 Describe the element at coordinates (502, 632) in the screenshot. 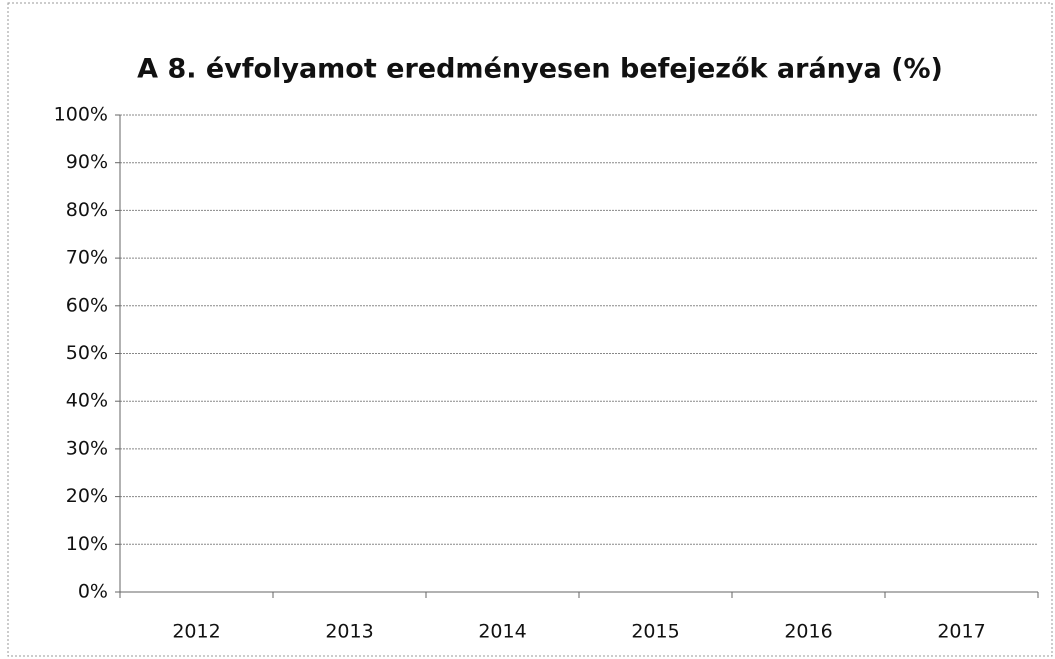

I see `x-tick-label: 2014` at that location.